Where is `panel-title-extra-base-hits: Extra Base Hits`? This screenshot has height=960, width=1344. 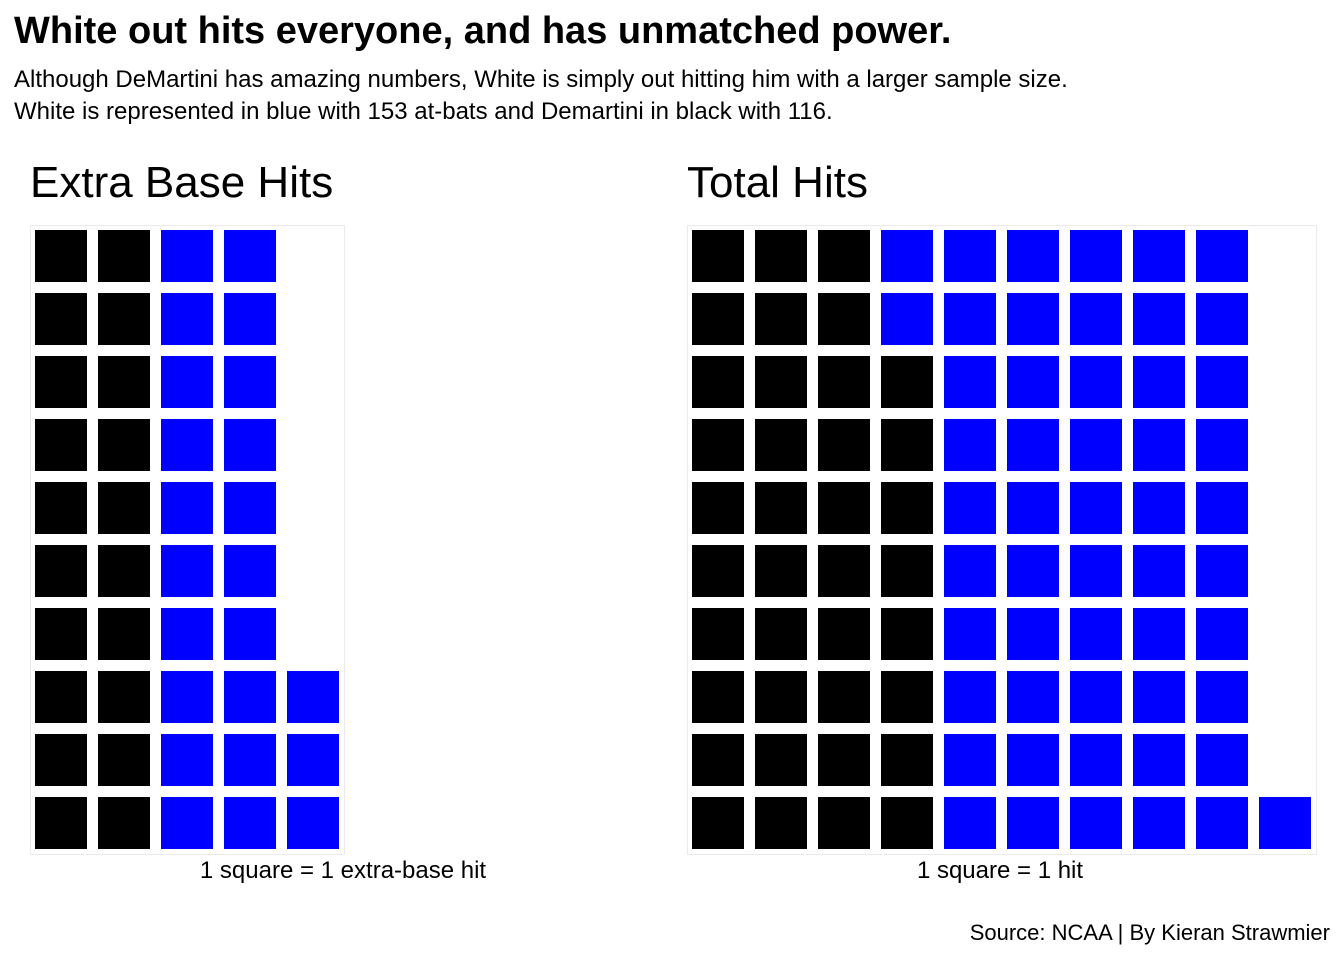 panel-title-extra-base-hits: Extra Base Hits is located at coordinates (182, 182).